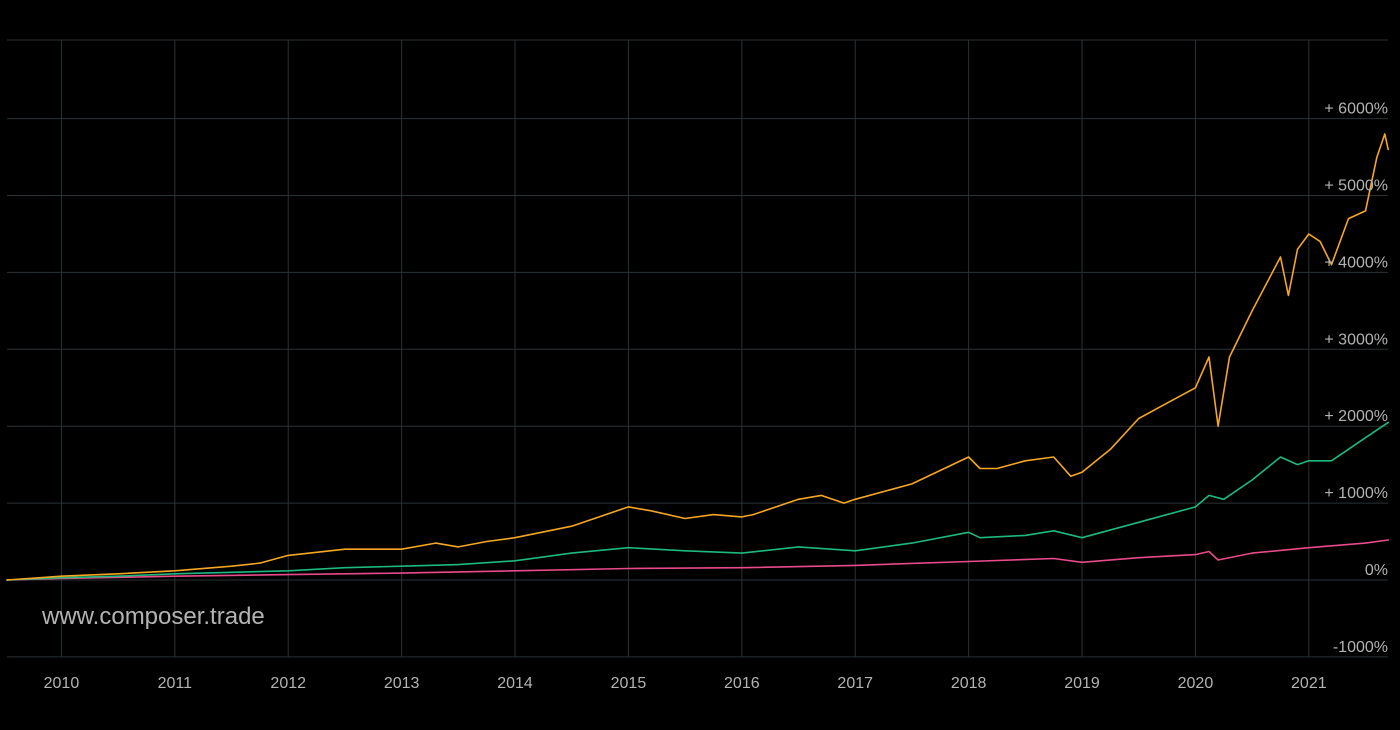  Describe the element at coordinates (515, 683) in the screenshot. I see `x-tick-label: 2014` at that location.